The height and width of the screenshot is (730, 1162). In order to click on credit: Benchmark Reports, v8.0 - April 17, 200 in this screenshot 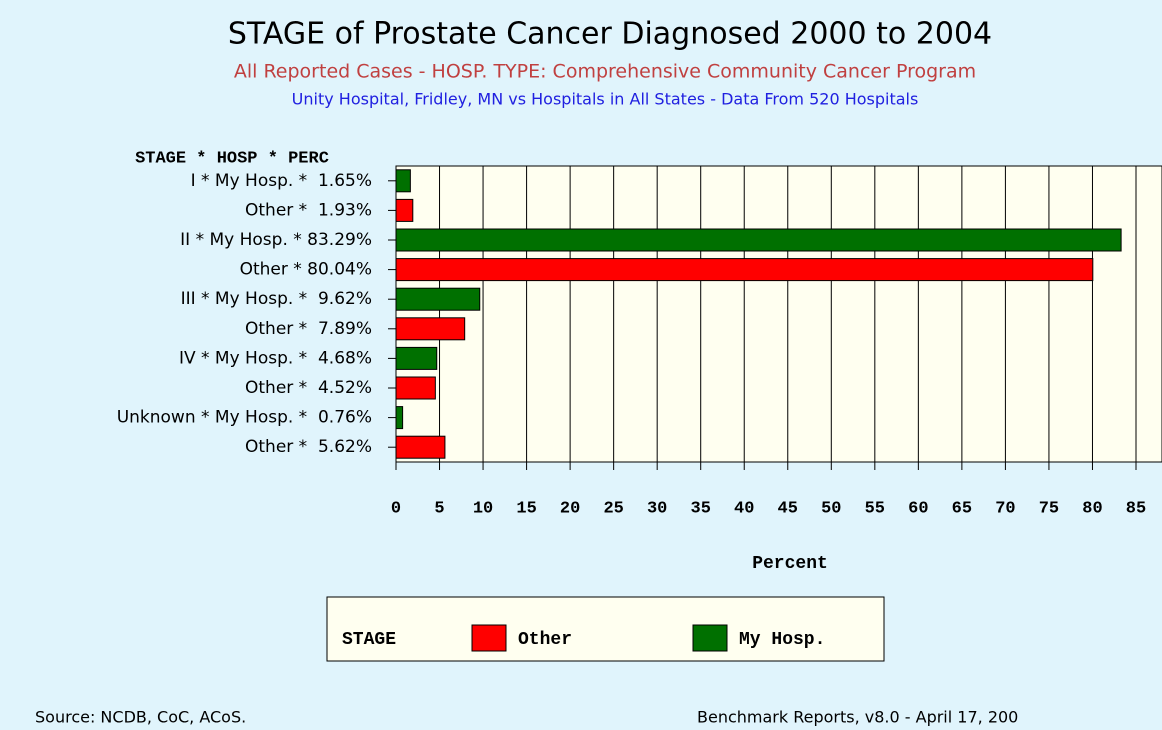, I will do `click(857, 717)`.